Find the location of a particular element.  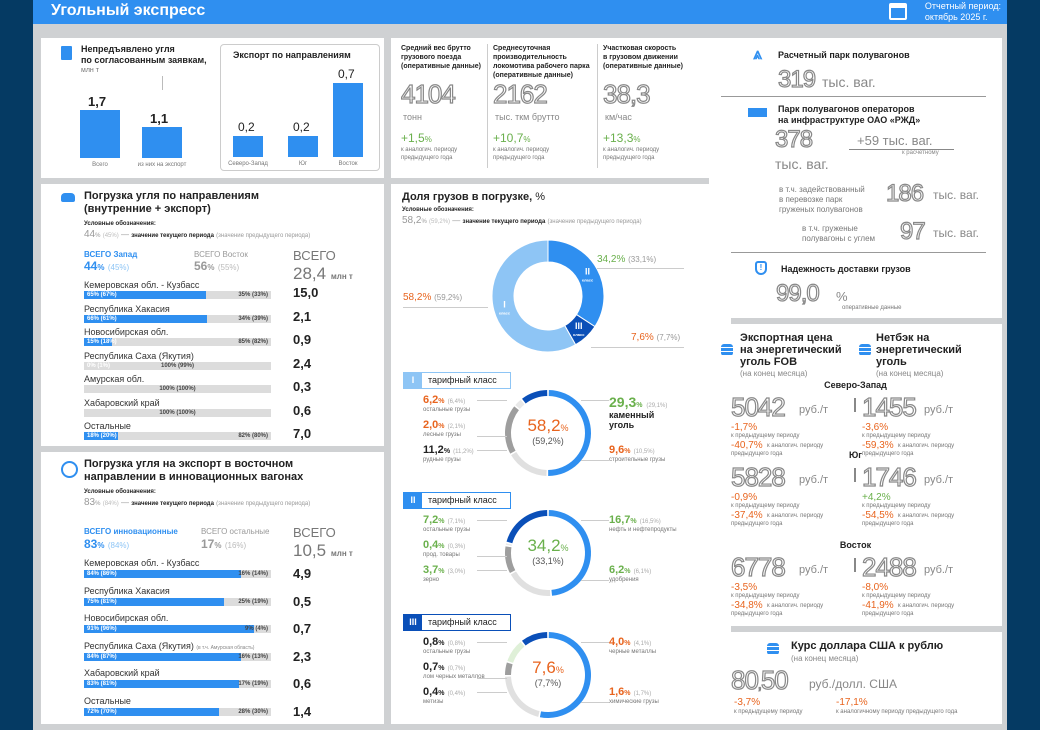

coal-wagons-unit: тыс. ваг. is located at coordinates (956, 233).